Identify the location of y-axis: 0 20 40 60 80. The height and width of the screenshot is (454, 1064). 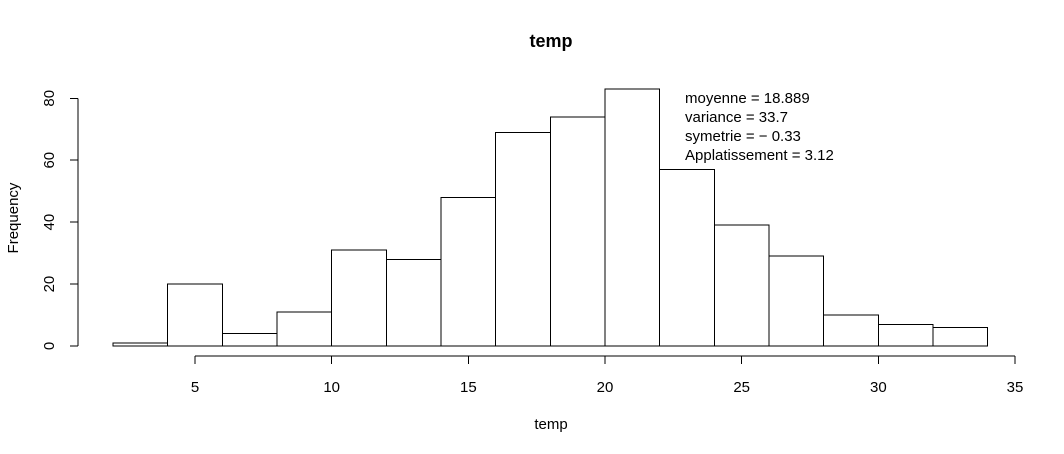
(60, 220).